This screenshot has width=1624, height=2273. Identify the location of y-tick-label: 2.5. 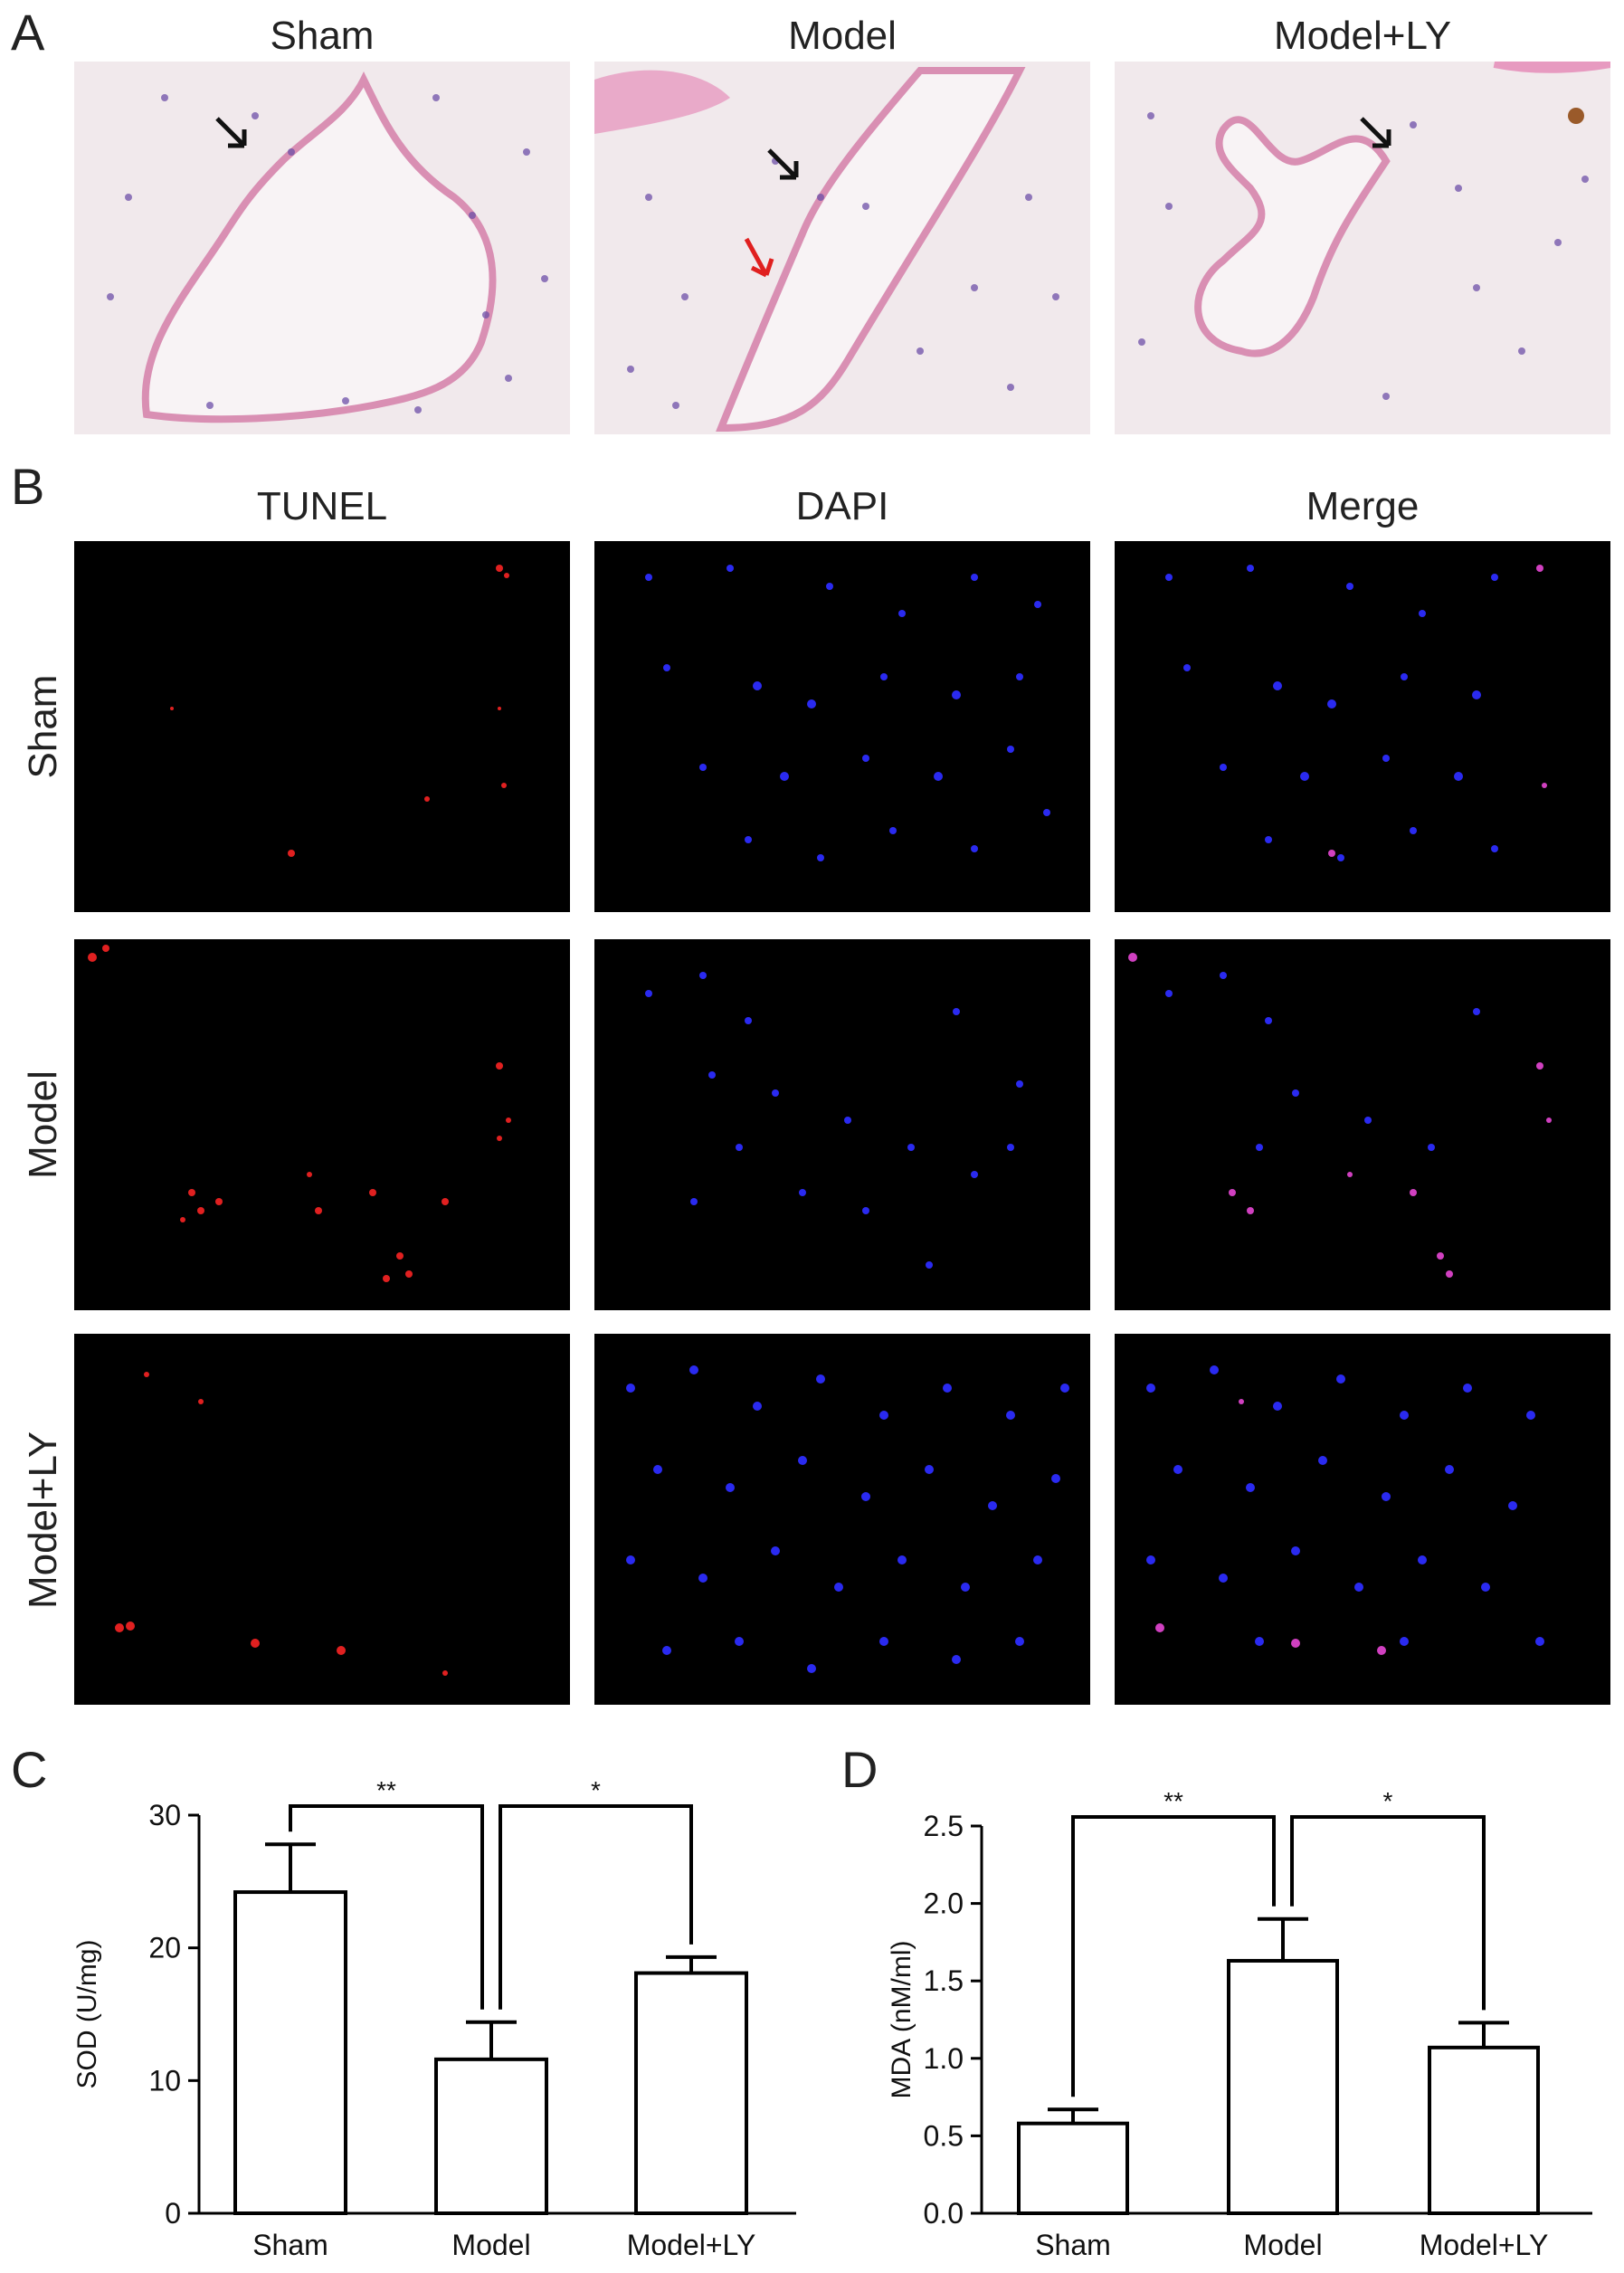
(944, 1826).